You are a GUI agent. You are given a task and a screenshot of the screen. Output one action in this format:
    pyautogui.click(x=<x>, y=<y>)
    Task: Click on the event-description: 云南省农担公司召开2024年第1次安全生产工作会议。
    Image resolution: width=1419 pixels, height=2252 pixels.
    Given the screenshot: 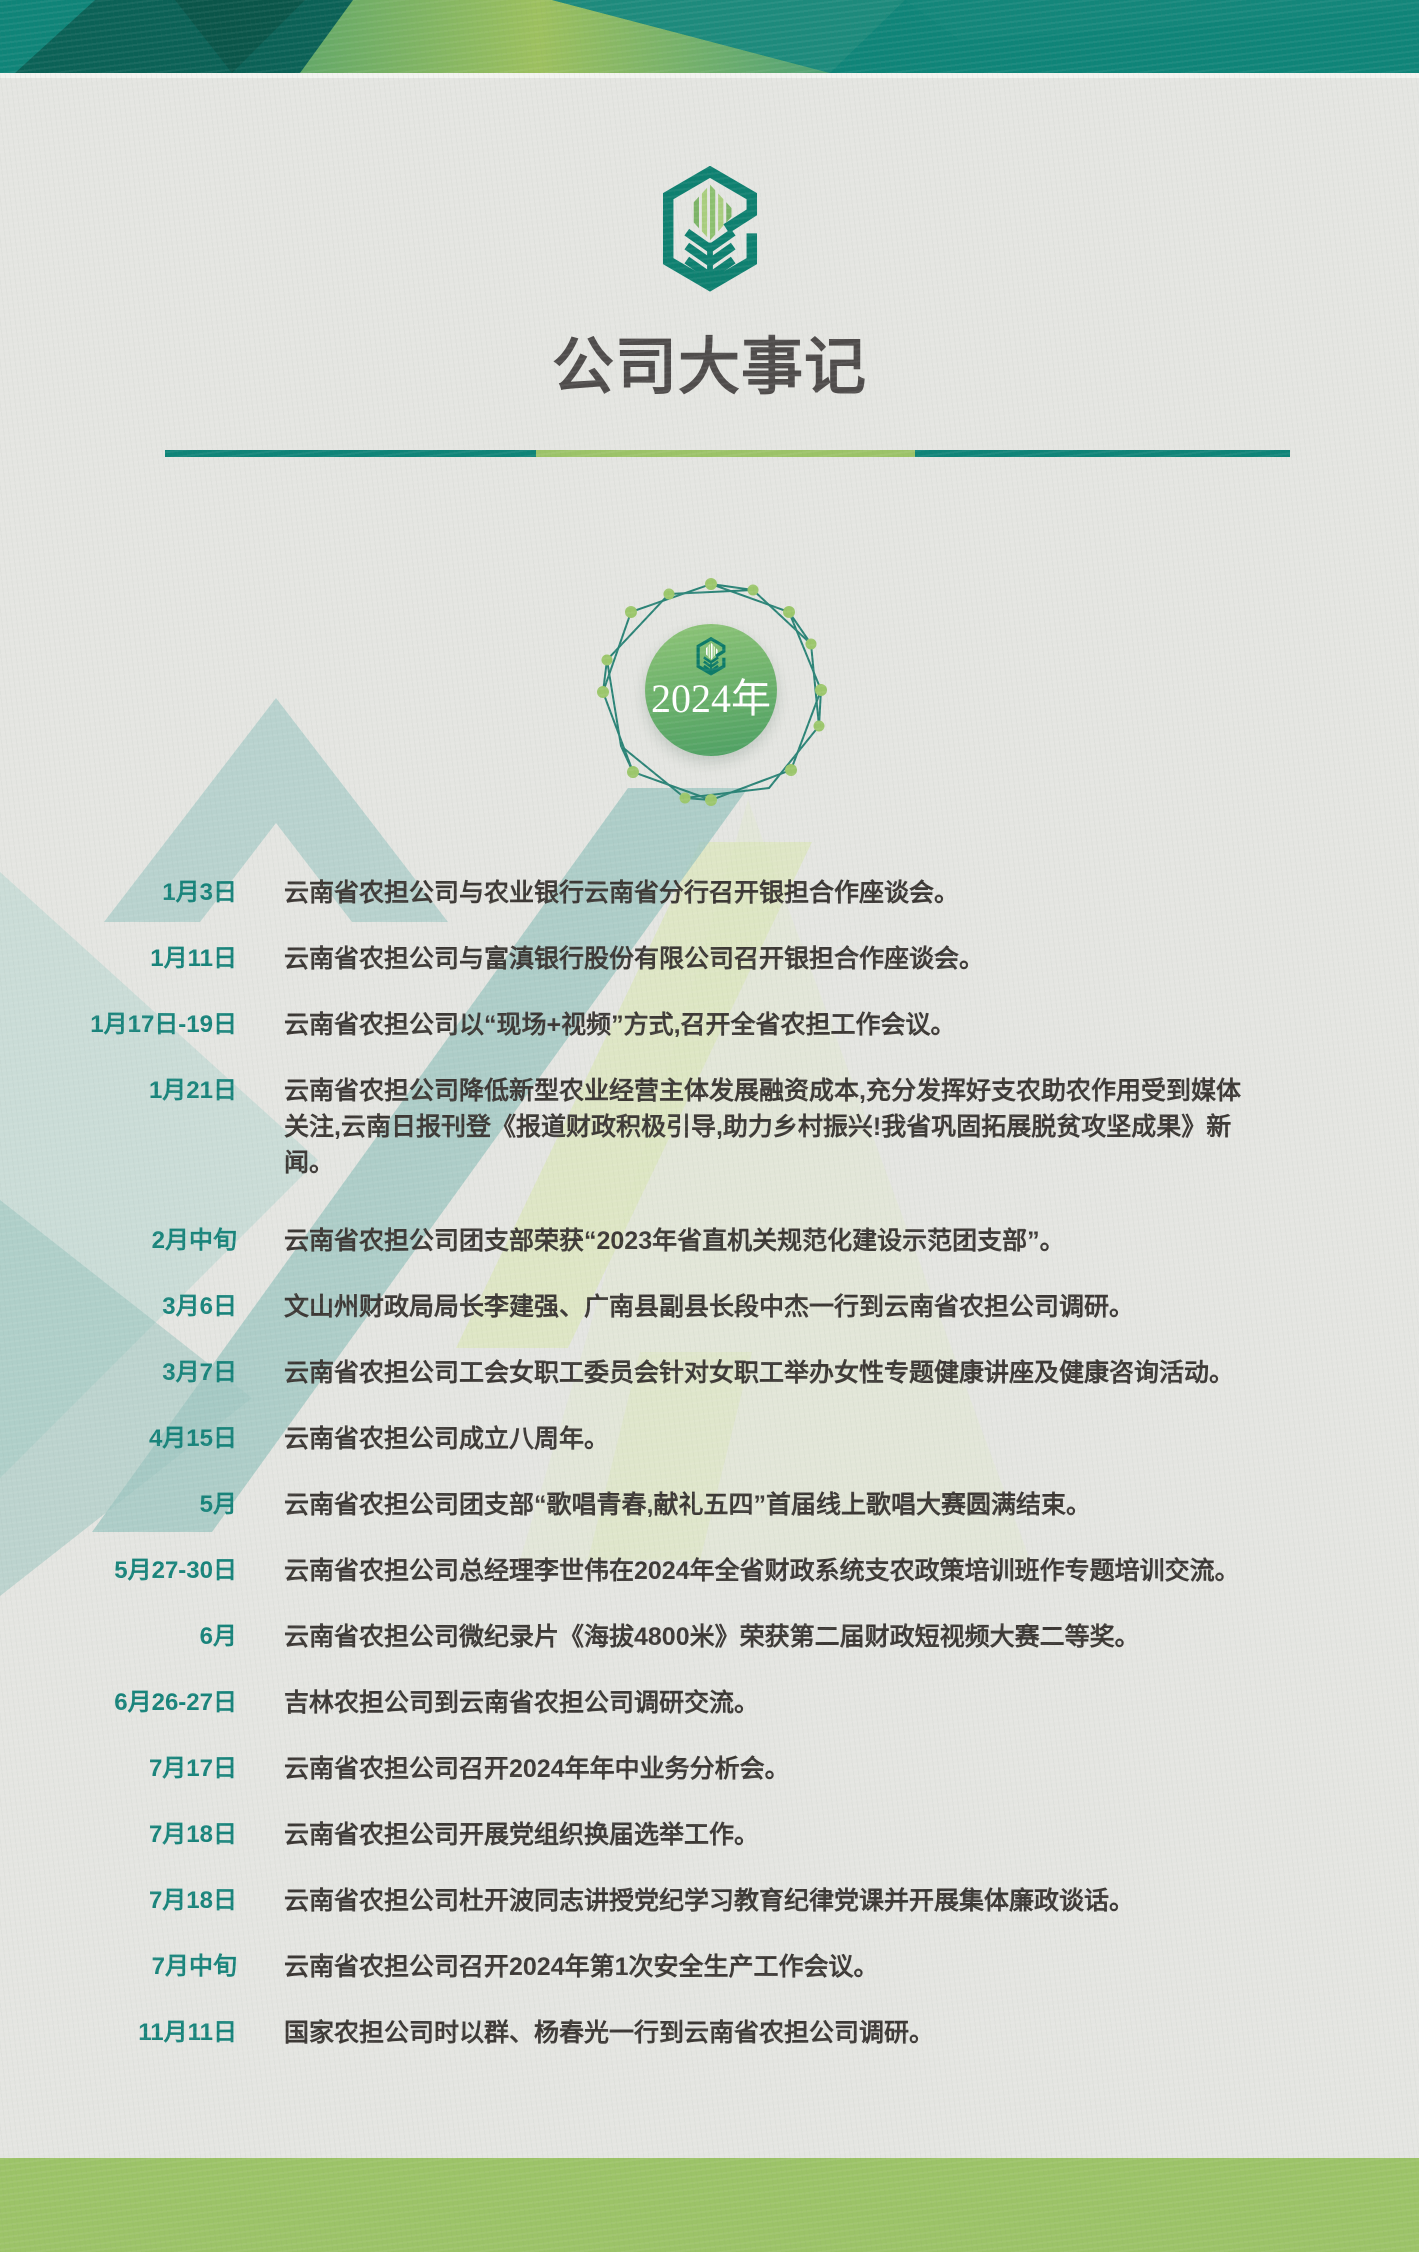 What is the action you would take?
    pyautogui.click(x=581, y=1967)
    